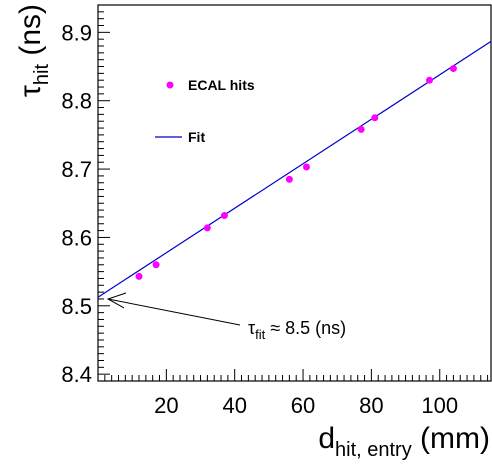  What do you see at coordinates (166, 405) in the screenshot?
I see `x-tick-label: 20` at bounding box center [166, 405].